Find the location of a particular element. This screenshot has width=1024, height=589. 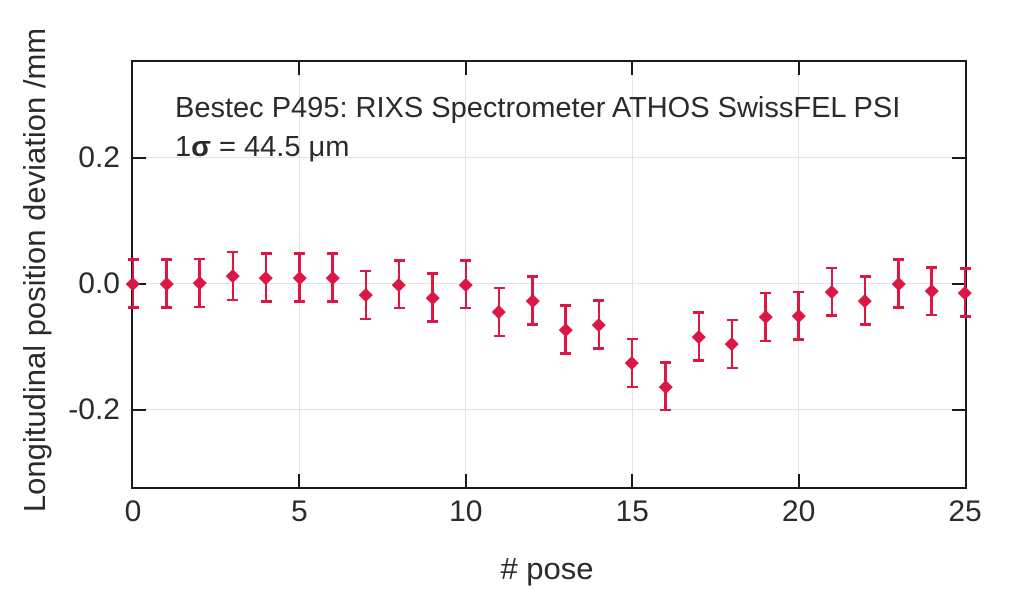

y-tick-label: 0.0 is located at coordinates (99, 283).